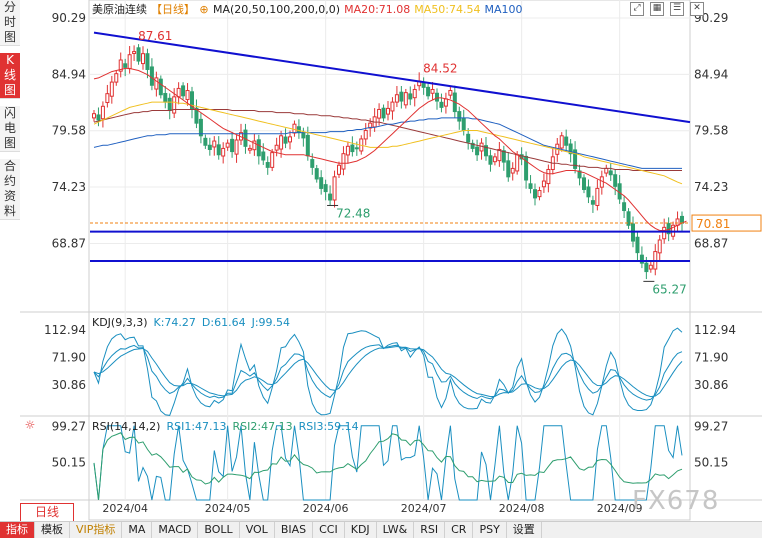 The height and width of the screenshot is (538, 762). I want to click on kdj-tick-right: 71.90, so click(711, 357).